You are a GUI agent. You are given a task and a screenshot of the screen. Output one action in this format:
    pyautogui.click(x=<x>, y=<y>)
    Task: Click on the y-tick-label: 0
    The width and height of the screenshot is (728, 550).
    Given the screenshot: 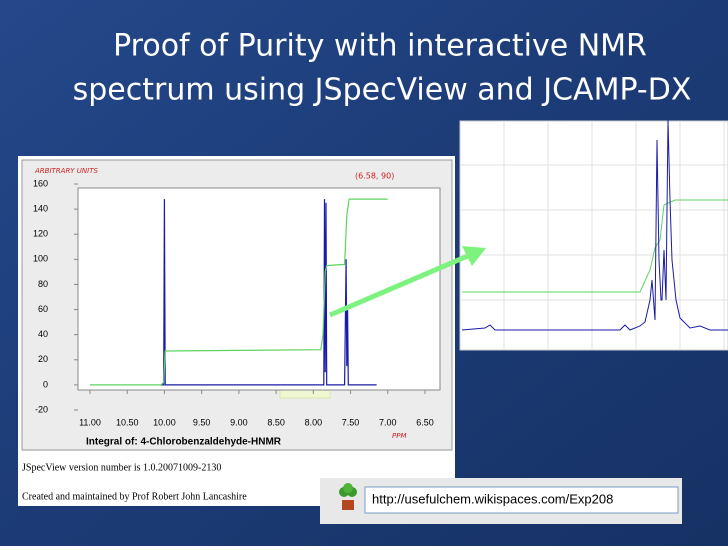 What is the action you would take?
    pyautogui.click(x=45, y=384)
    